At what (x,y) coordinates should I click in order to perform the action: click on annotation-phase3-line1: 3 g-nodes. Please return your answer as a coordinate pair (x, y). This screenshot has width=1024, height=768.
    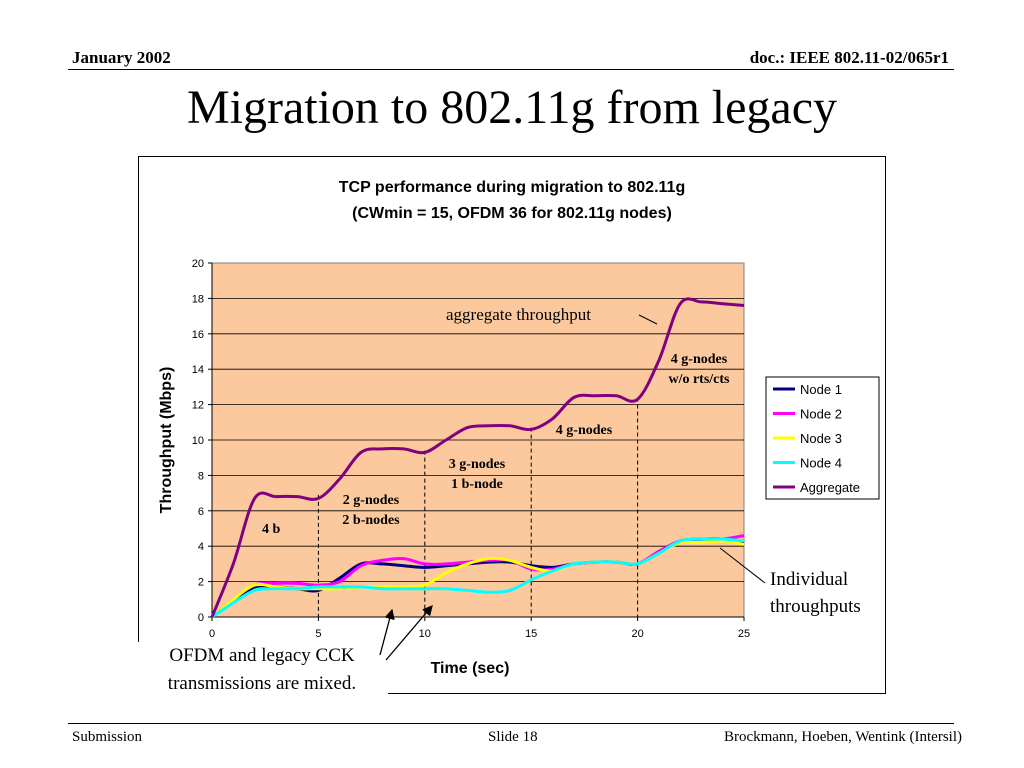
    Looking at the image, I should click on (477, 464).